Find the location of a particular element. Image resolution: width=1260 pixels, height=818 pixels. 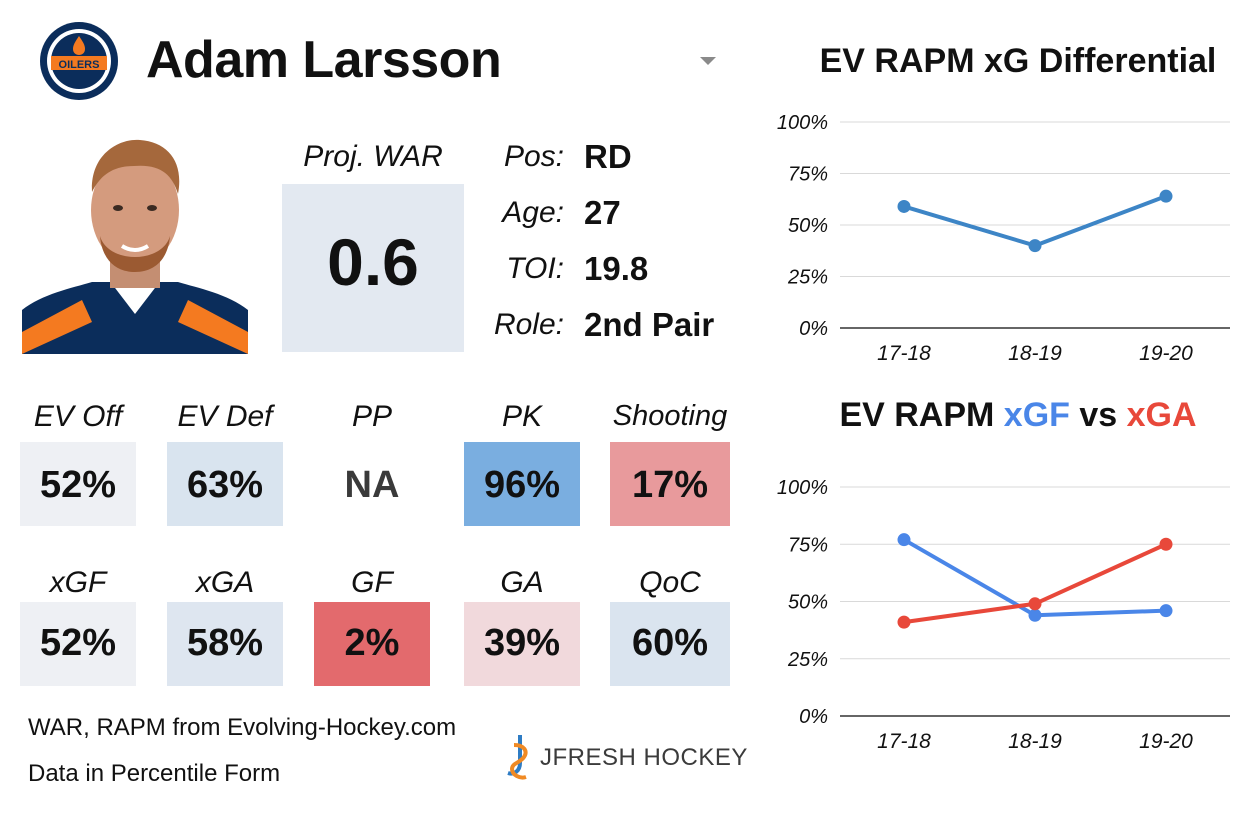

toi-label: TOI: is located at coordinates (535, 268).